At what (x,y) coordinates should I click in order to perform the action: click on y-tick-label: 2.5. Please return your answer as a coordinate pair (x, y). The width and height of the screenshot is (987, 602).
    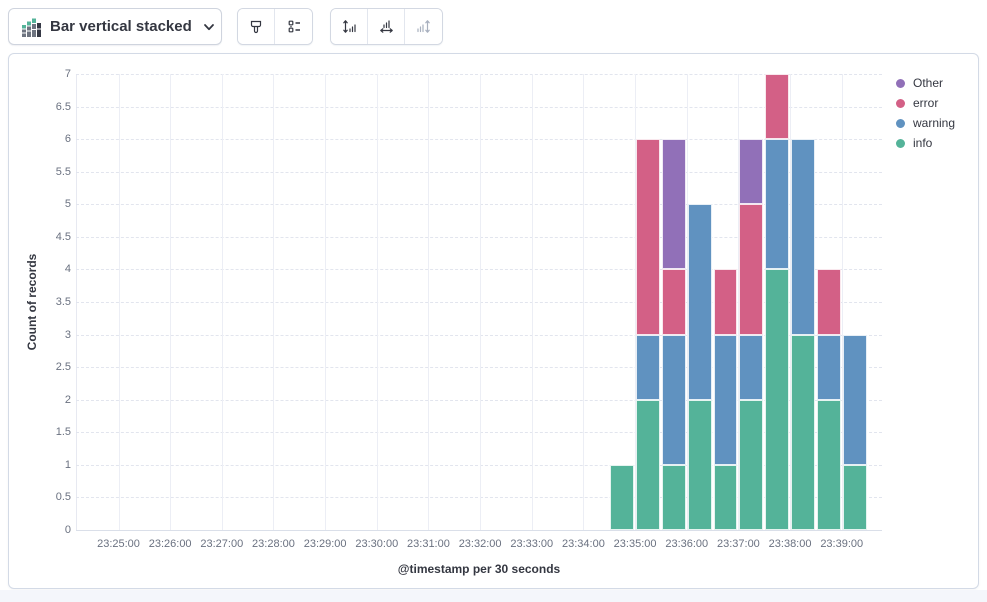
    Looking at the image, I should click on (63, 367).